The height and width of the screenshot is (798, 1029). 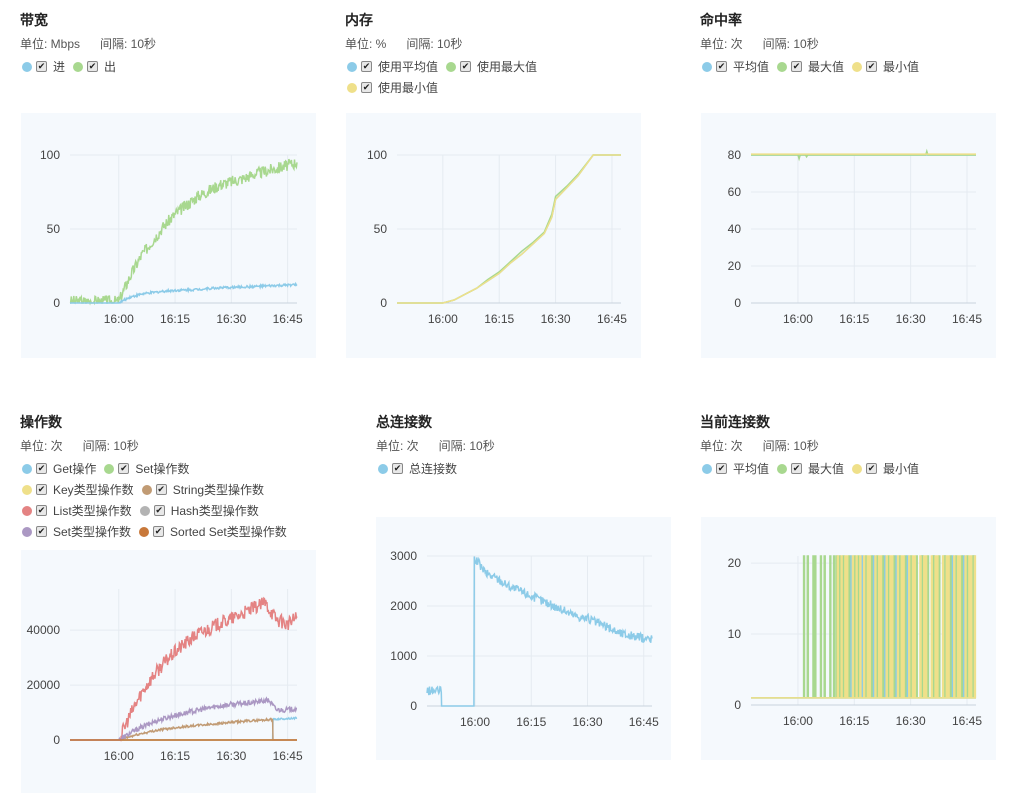 I want to click on chart-2: 16:00 16:15 16:30 16:45 0 20 40 60 80, so click(x=848, y=235).